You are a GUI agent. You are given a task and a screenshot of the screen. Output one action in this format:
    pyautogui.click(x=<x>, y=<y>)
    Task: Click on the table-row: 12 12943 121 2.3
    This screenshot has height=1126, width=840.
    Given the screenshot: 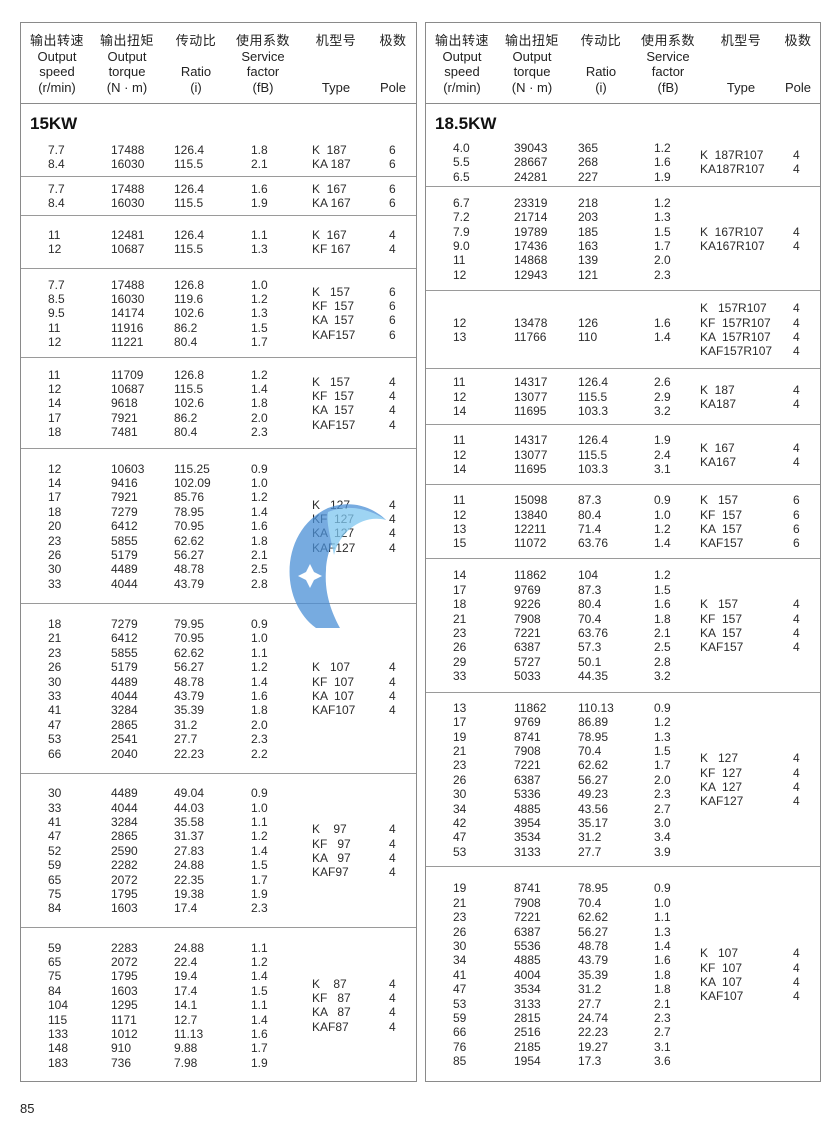 What is the action you would take?
    pyautogui.click(x=623, y=275)
    